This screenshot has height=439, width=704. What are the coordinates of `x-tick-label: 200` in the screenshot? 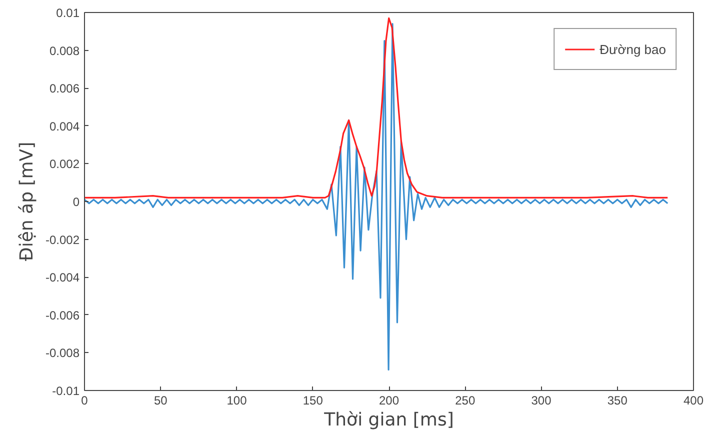 It's located at (389, 401).